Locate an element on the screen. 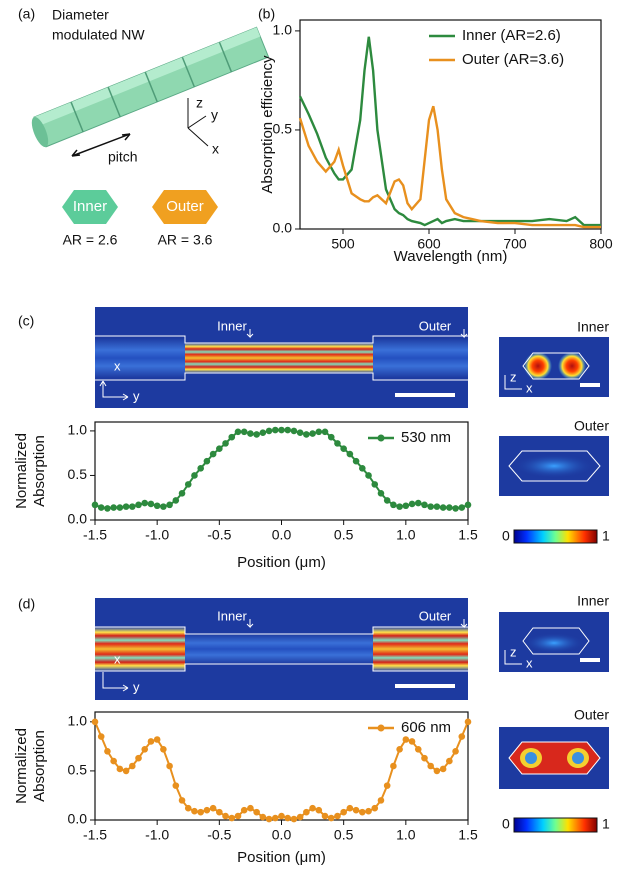 Image resolution: width=618 pixels, height=873 pixels. inner-hexagon is located at coordinates (90, 207).